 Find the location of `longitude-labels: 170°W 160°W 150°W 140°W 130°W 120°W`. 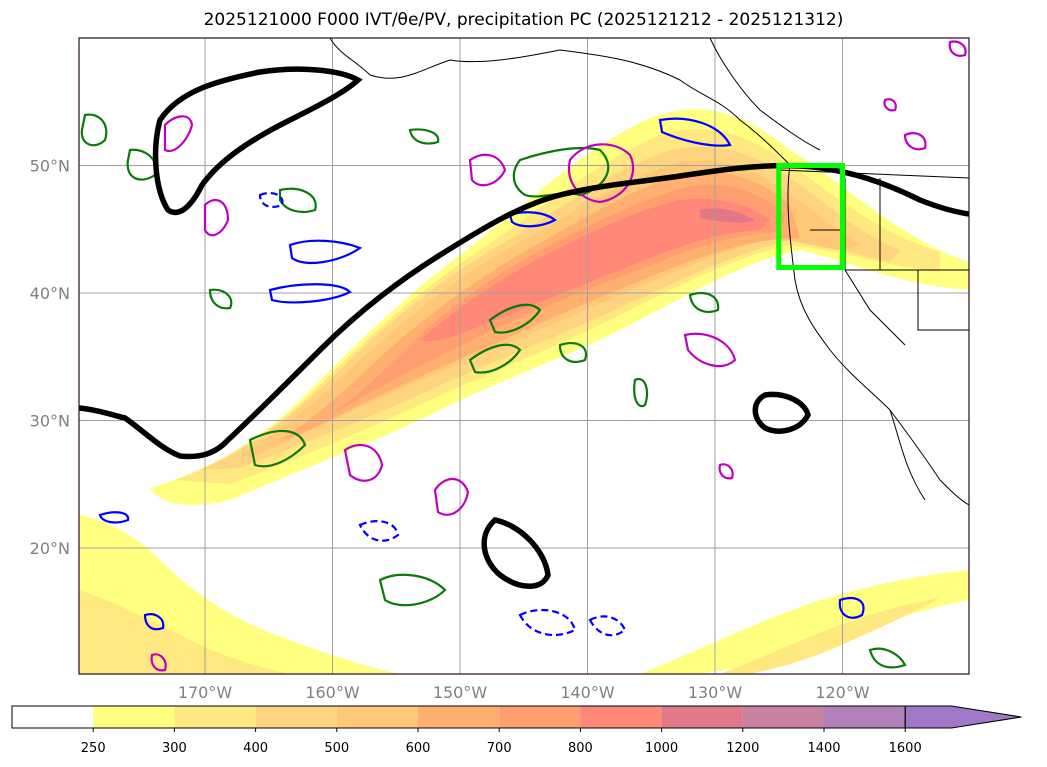

longitude-labels: 170°W 160°W 150°W 140°W 130°W 120°W is located at coordinates (524, 692).